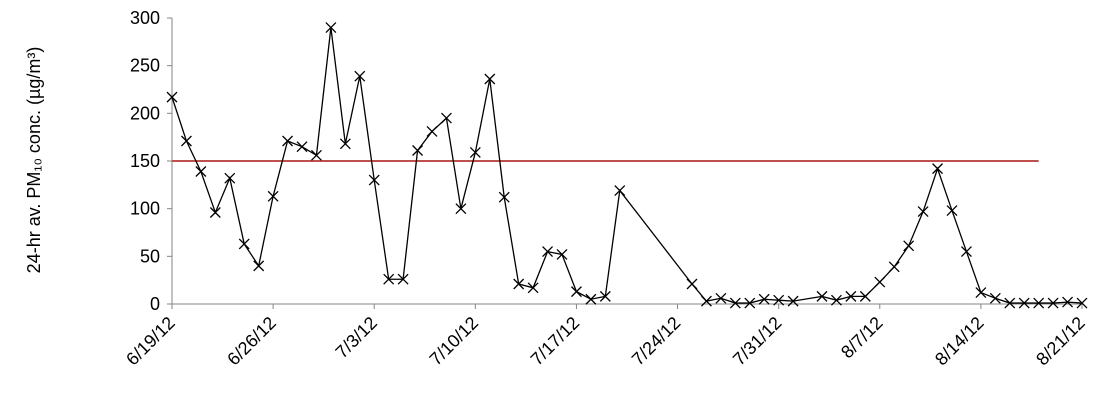  What do you see at coordinates (656, 341) in the screenshot?
I see `x-tick-label: 7/24/12` at bounding box center [656, 341].